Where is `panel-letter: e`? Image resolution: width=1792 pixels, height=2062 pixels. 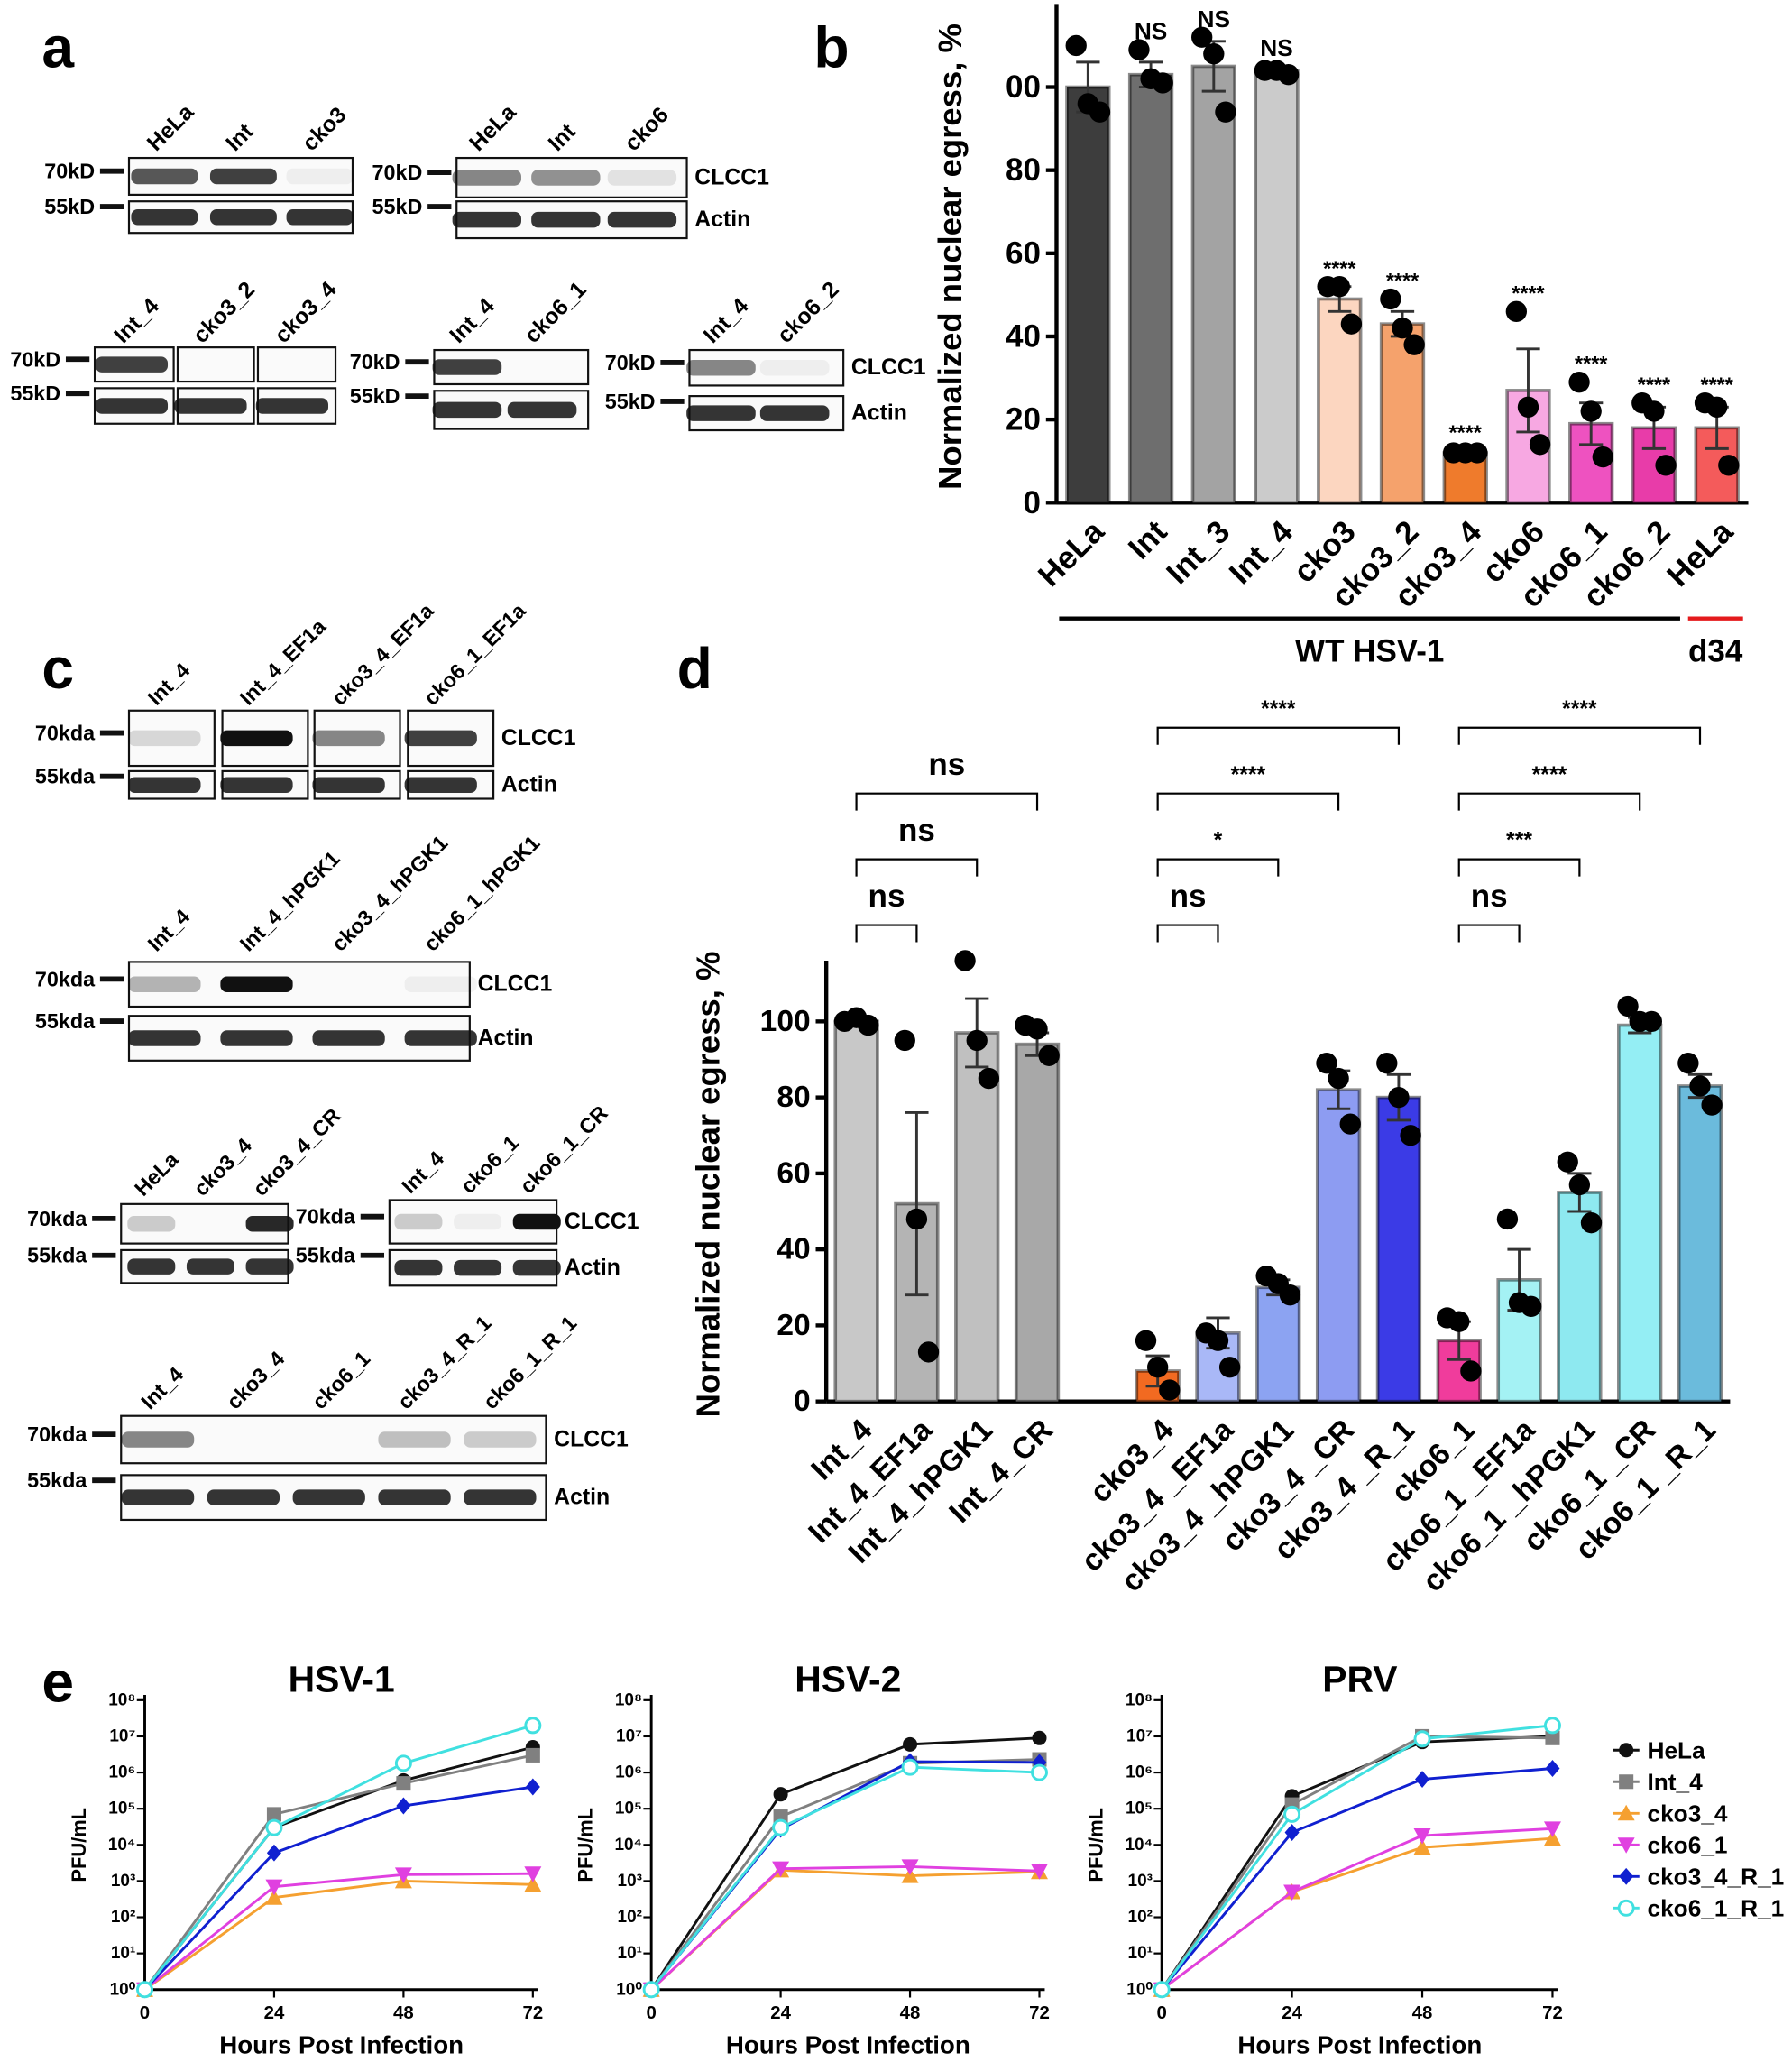
panel-letter: e is located at coordinates (57, 1681).